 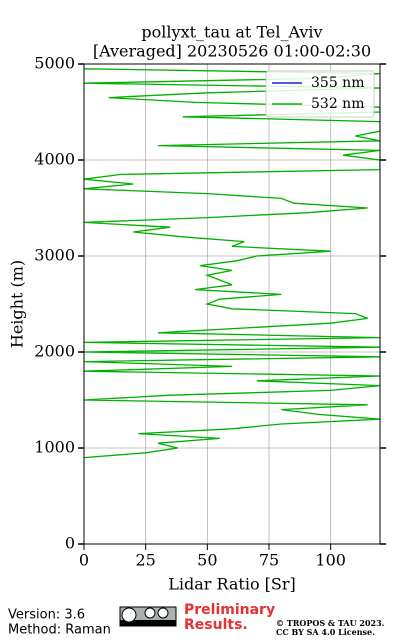 I want to click on x-axis-label: Lidar Ratio [Sr], so click(x=232, y=584).